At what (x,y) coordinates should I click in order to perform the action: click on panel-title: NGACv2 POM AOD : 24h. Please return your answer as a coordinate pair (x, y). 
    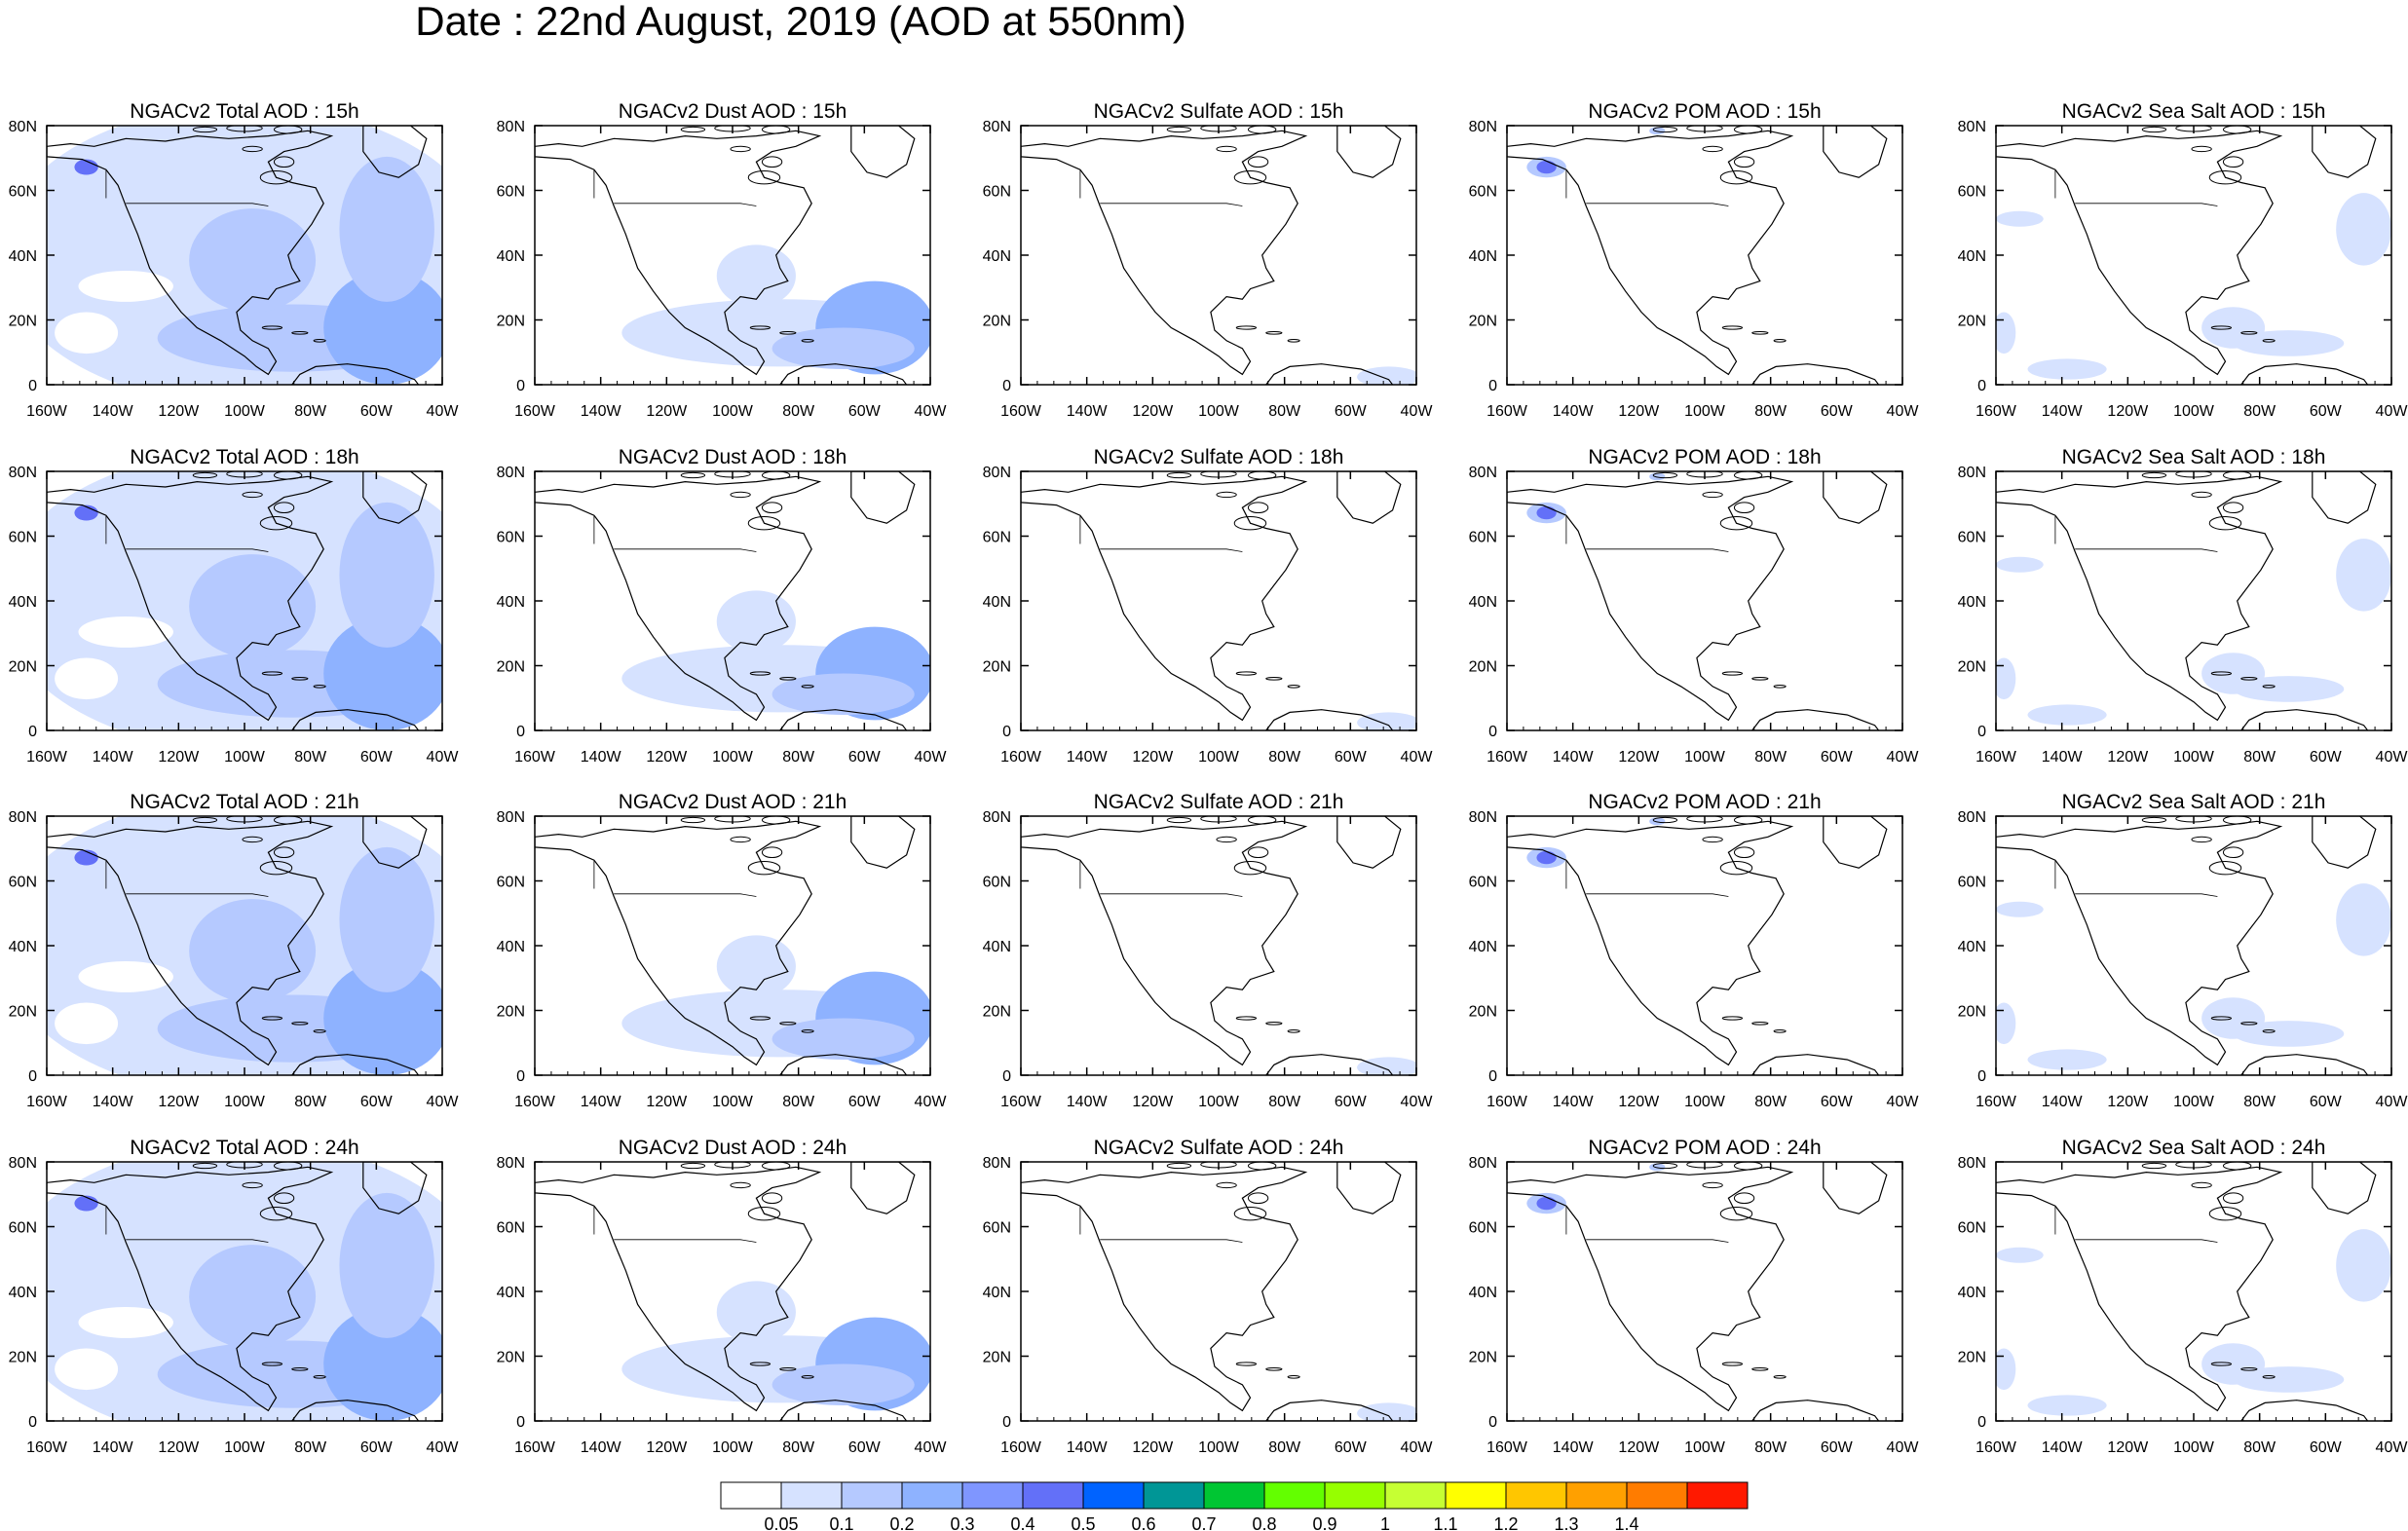
    Looking at the image, I should click on (1704, 1148).